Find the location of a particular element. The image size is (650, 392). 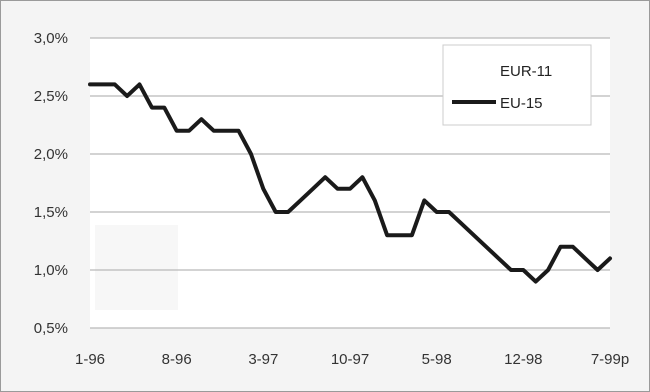

x-axis-ticks: 1-96 8-96 3-97 10-97 5-98 12-98 7-99p is located at coordinates (352, 359).